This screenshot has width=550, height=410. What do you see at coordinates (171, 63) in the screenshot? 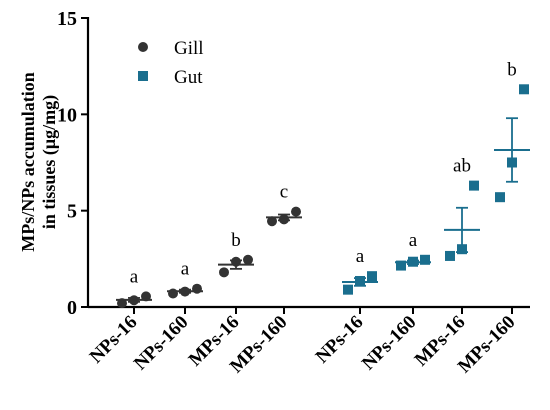
I see `legend: Gill Gut` at bounding box center [171, 63].